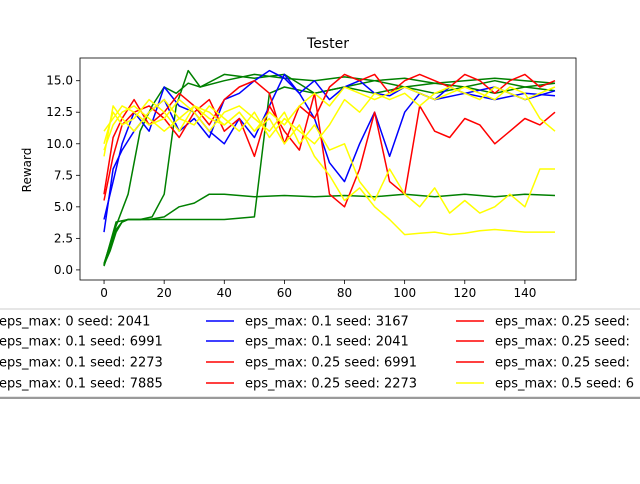 The height and width of the screenshot is (484, 640). What do you see at coordinates (404, 293) in the screenshot?
I see `x-tick-label: 100` at bounding box center [404, 293].